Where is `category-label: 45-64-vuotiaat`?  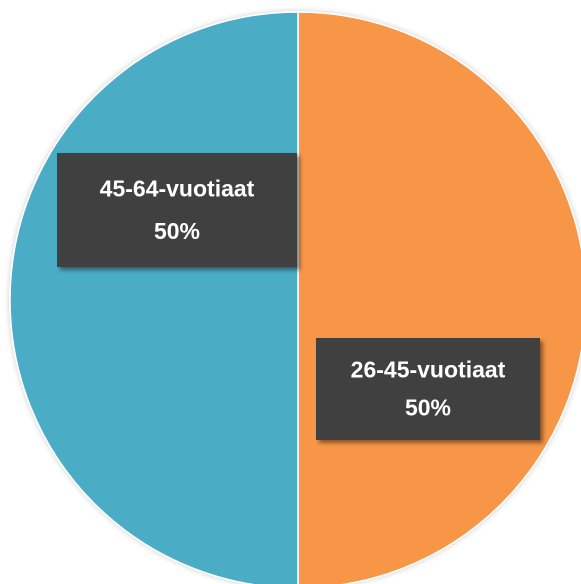
category-label: 45-64-vuotiaat is located at coordinates (177, 189).